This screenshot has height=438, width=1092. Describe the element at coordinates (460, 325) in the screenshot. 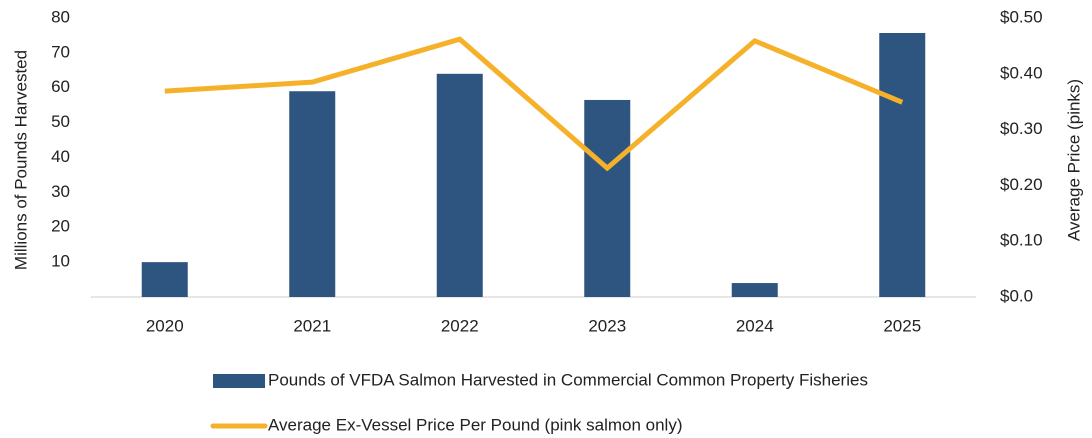

I see `x-tick-label: 2022` at that location.